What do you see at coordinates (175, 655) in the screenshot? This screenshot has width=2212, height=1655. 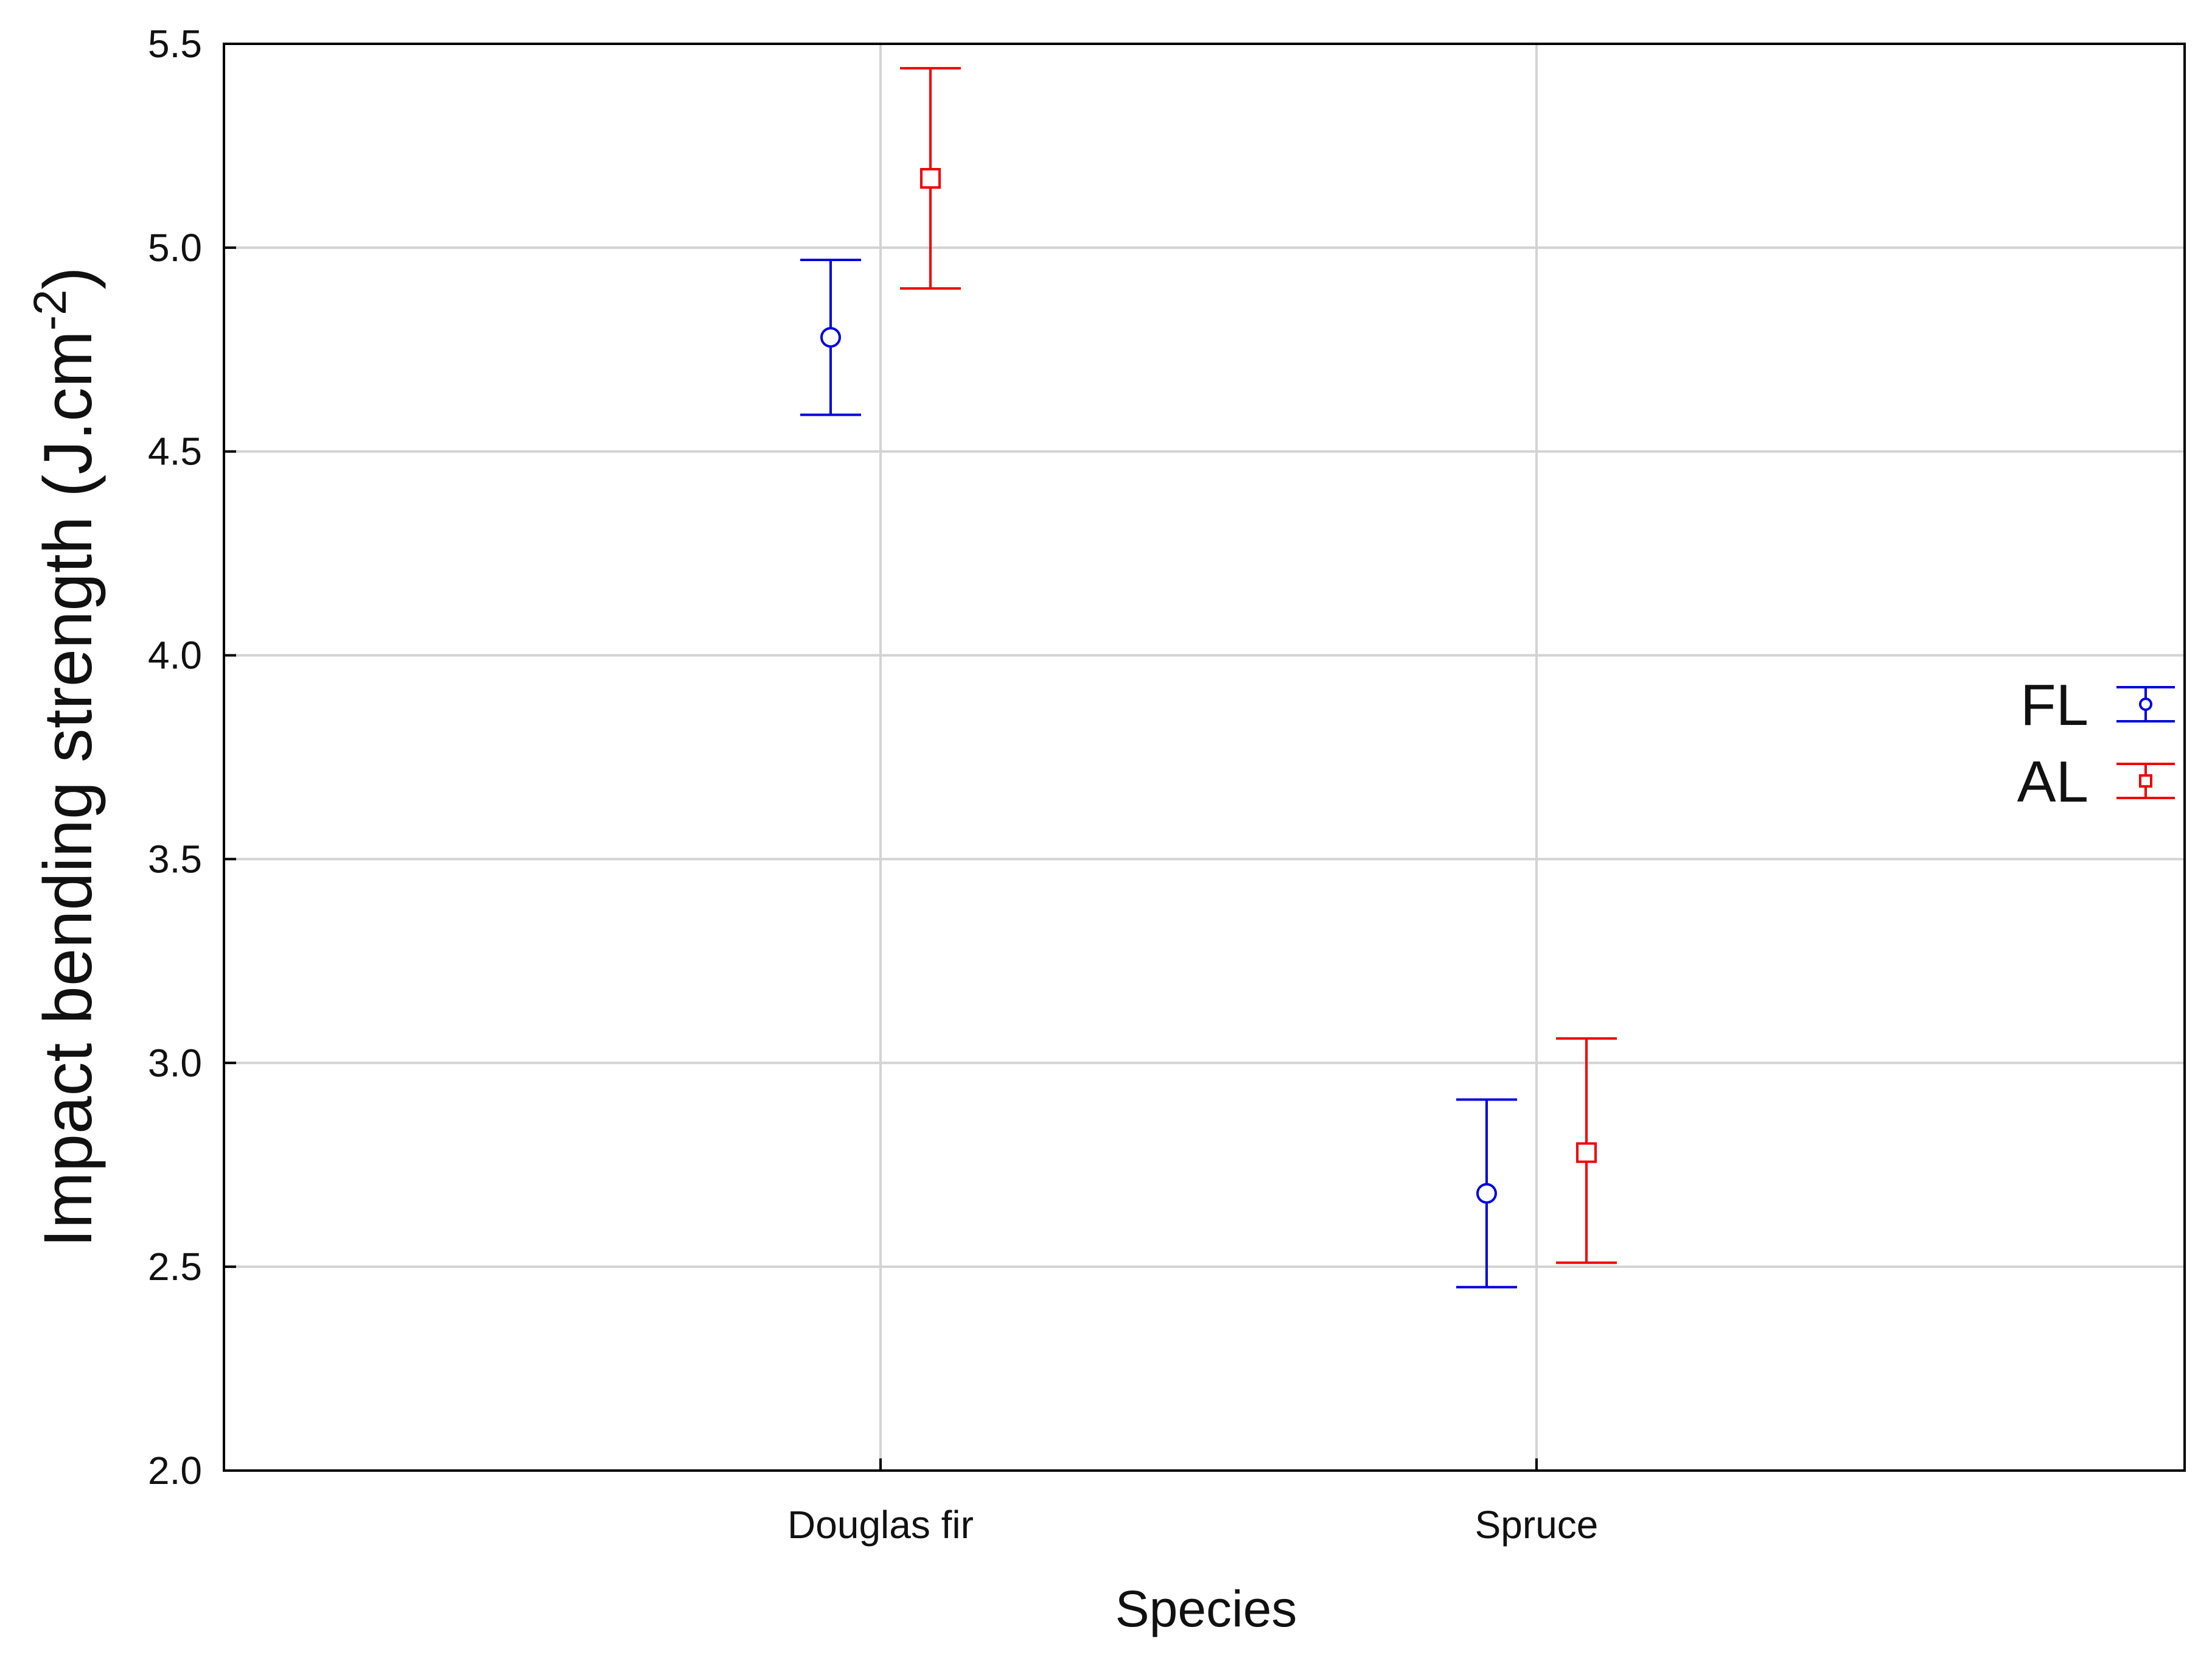 I see `y-tick-label: 4.0` at bounding box center [175, 655].